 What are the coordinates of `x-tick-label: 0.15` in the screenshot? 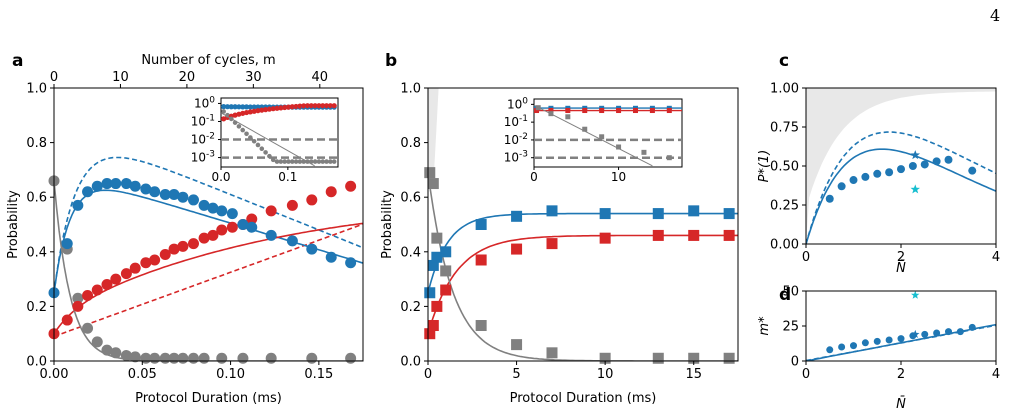 It's located at (318, 374).